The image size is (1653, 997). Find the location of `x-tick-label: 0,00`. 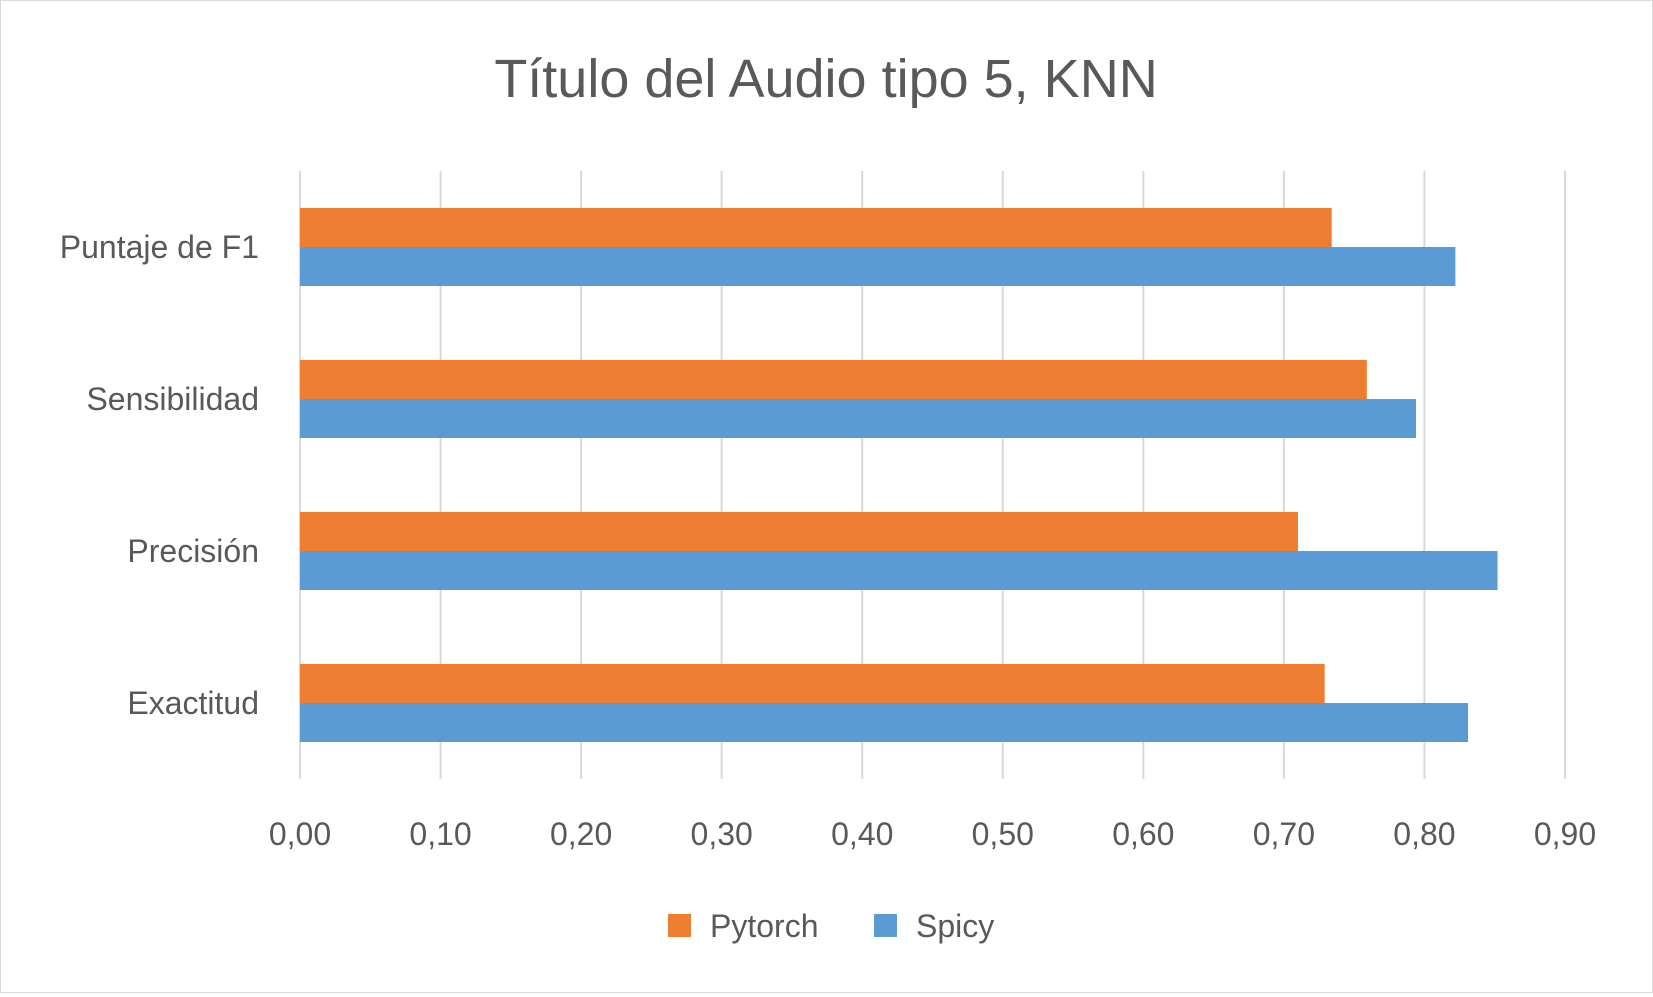

x-tick-label: 0,00 is located at coordinates (300, 834).